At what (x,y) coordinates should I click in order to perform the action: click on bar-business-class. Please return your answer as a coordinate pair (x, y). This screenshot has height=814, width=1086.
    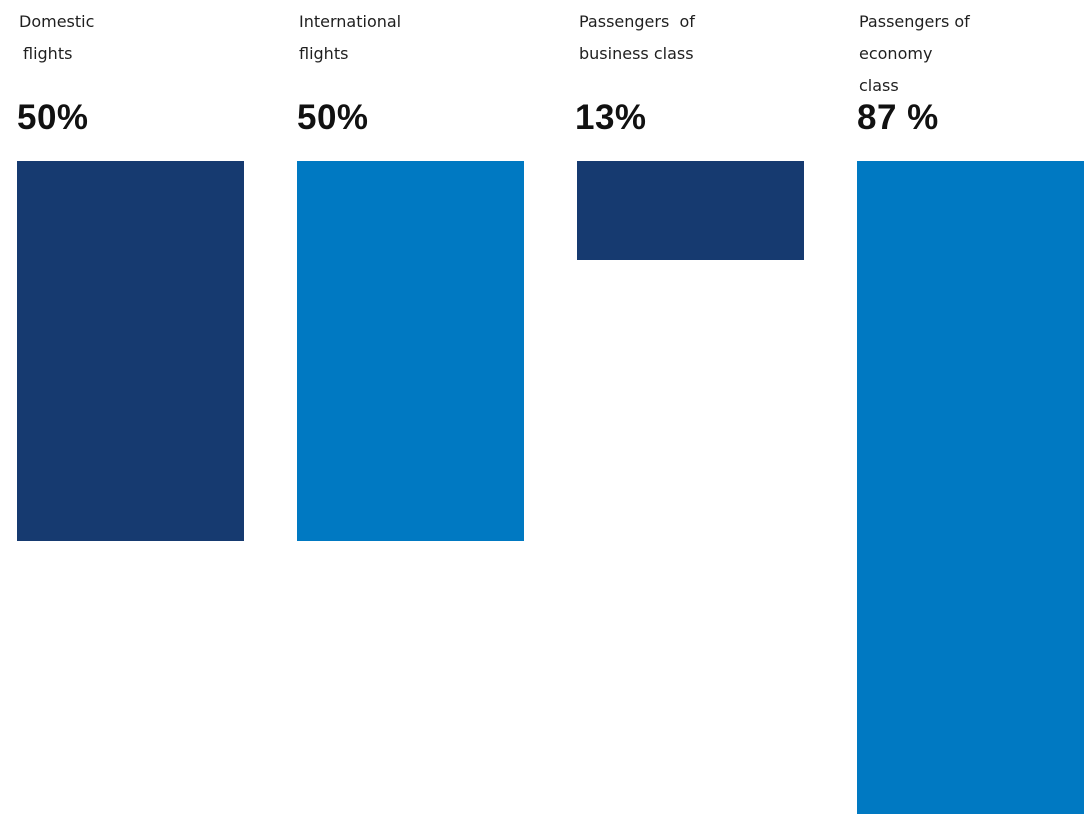
    Looking at the image, I should click on (690, 210).